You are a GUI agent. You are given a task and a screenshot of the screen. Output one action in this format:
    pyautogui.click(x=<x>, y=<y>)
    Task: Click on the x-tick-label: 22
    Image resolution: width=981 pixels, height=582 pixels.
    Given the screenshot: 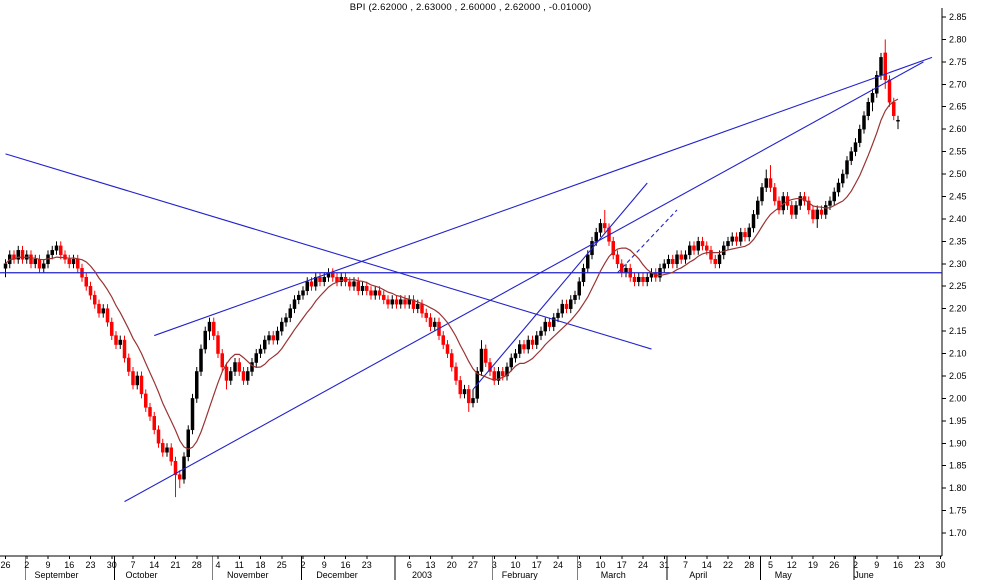 What is the action you would take?
    pyautogui.click(x=728, y=565)
    